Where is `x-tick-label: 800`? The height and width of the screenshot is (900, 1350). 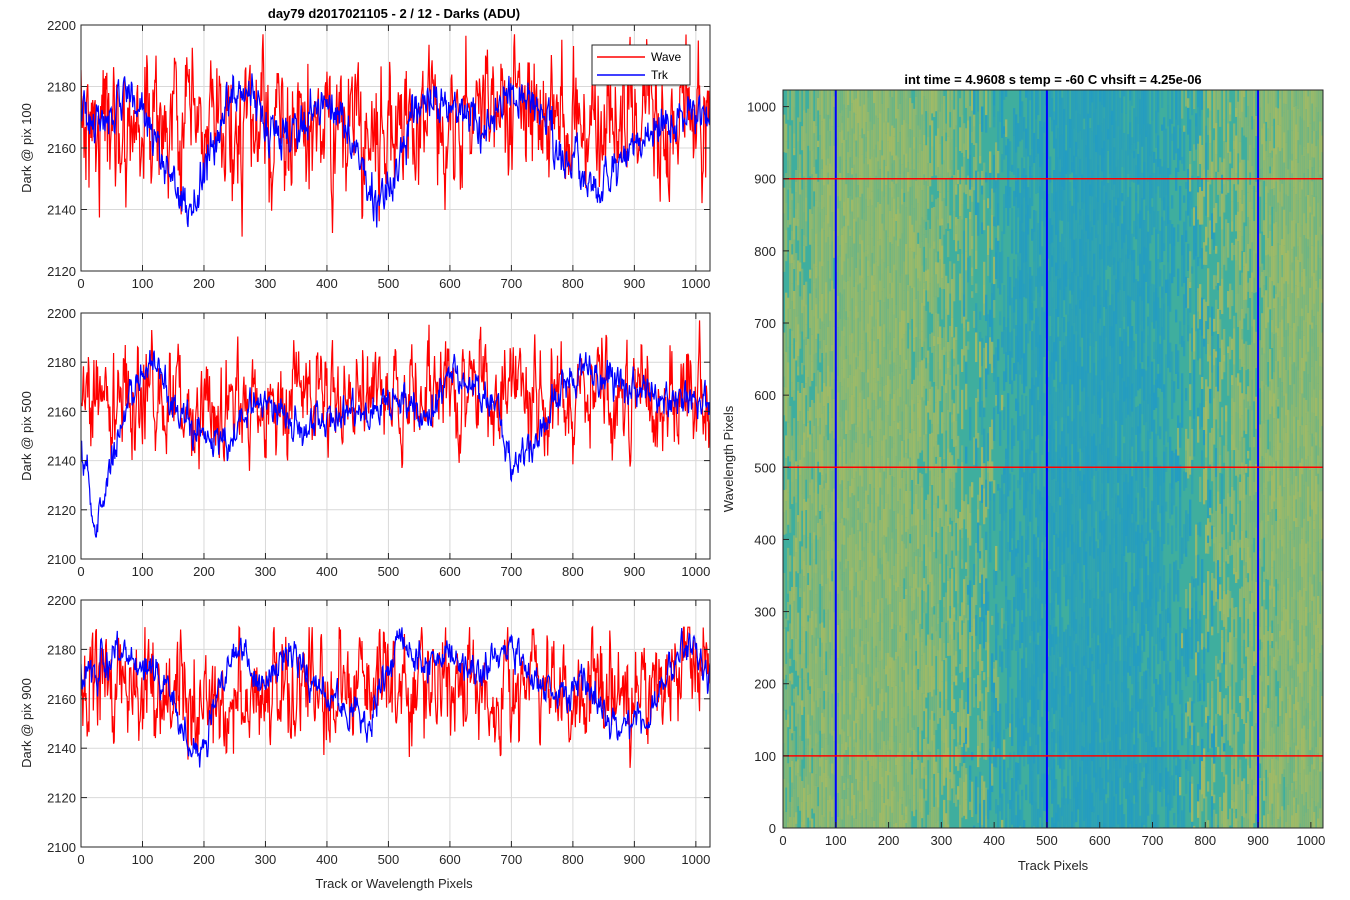
x-tick-label: 800 is located at coordinates (573, 859).